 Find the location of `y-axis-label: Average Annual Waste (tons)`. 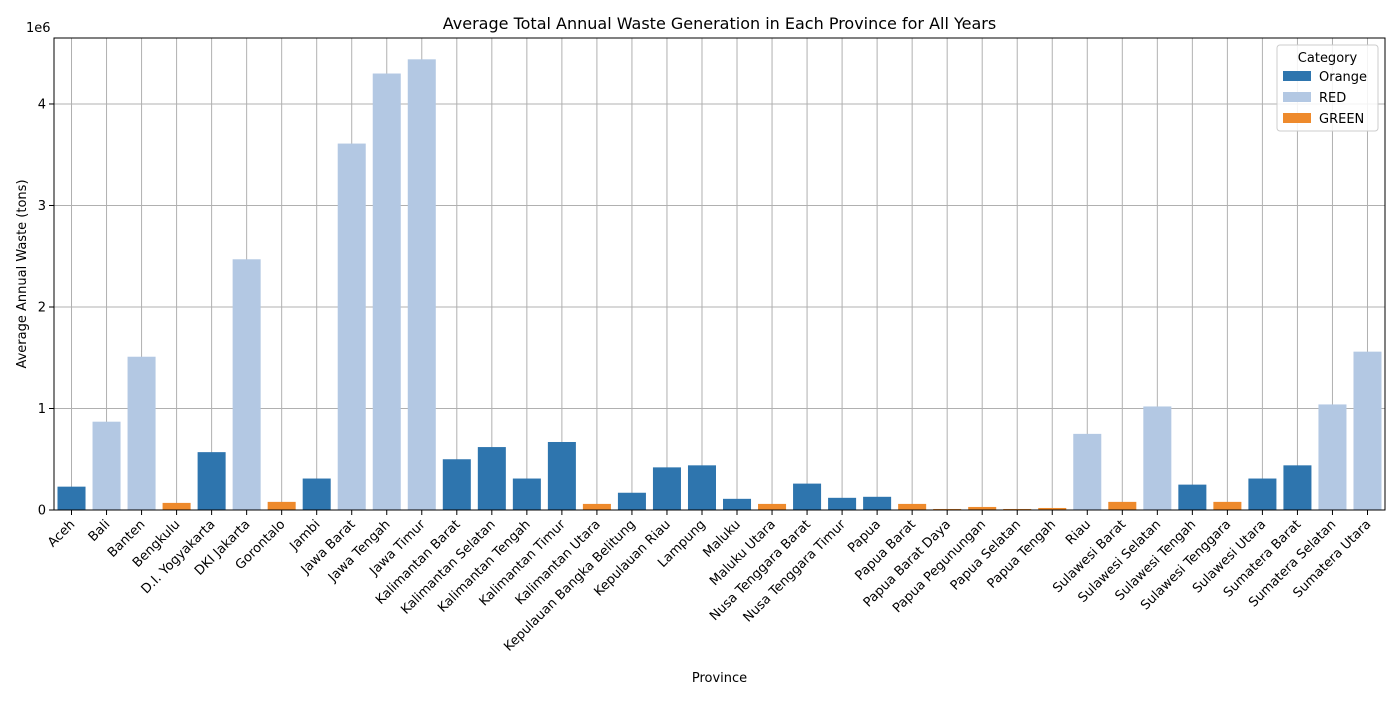

y-axis-label: Average Annual Waste (tons) is located at coordinates (22, 273).